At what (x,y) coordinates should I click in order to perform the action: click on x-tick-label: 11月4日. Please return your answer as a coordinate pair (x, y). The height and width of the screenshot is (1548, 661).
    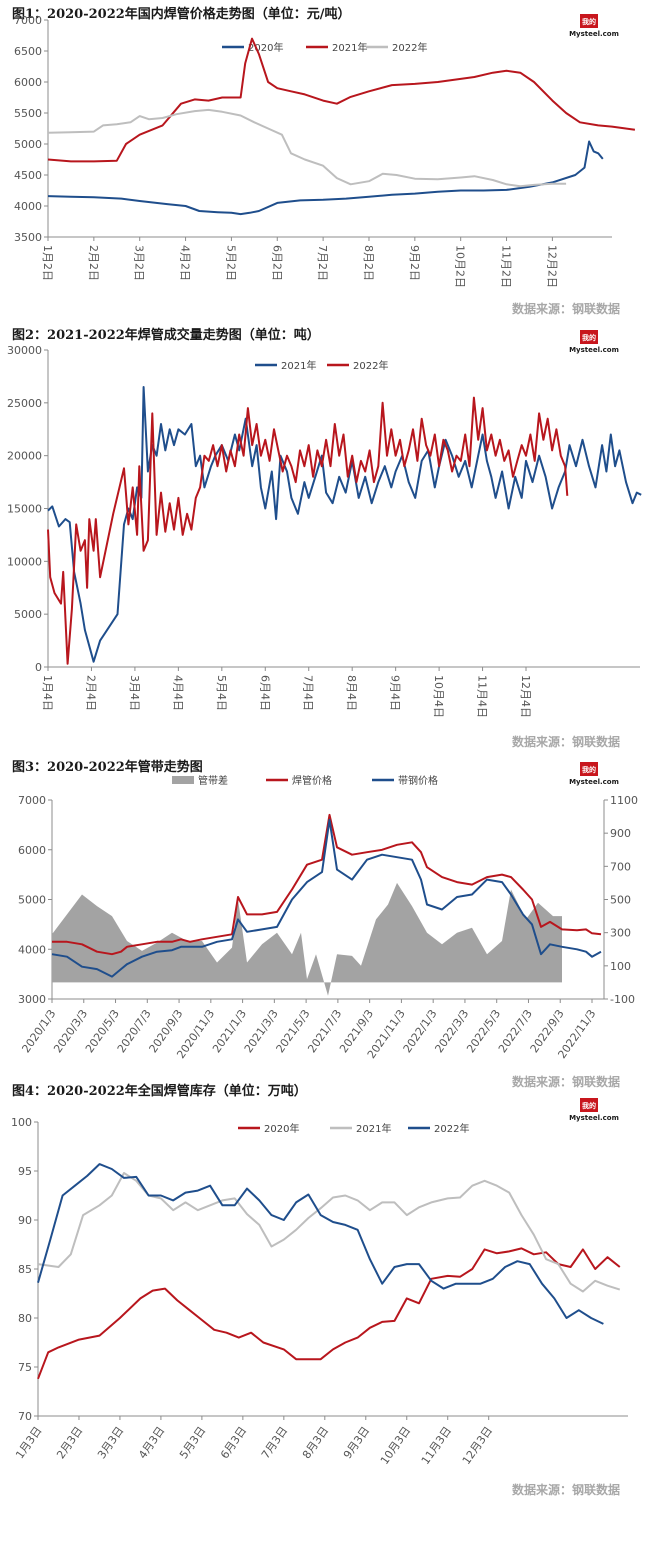
    Looking at the image, I should click on (482, 696).